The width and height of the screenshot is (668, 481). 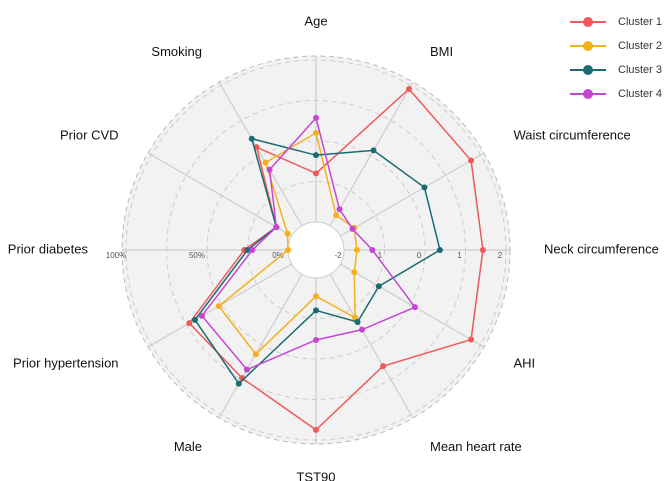 What do you see at coordinates (188, 446) in the screenshot?
I see `axis-label: Male` at bounding box center [188, 446].